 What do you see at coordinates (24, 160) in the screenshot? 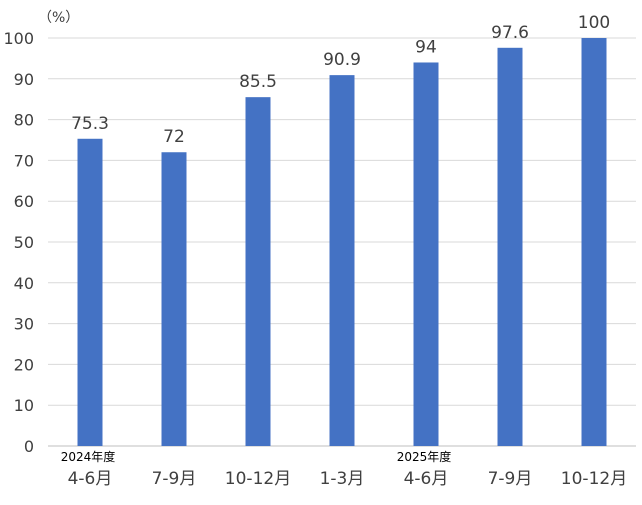
I see `y-tick-label: 70` at bounding box center [24, 160].